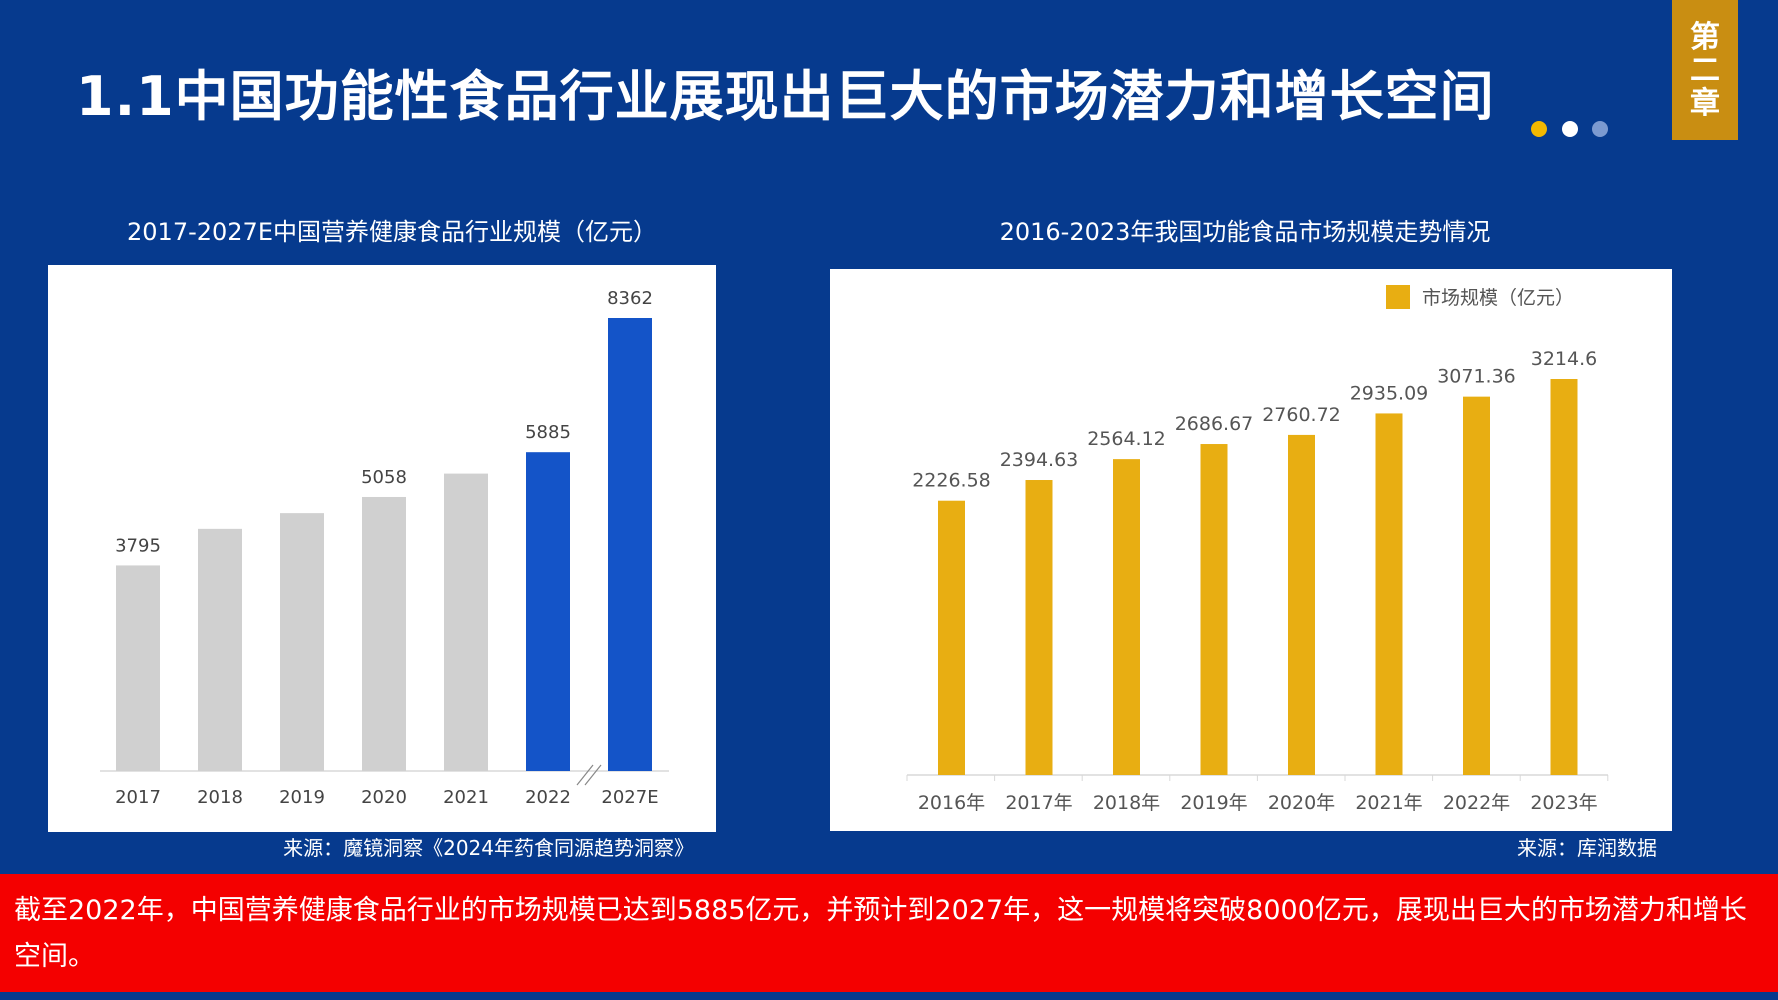 This screenshot has width=1778, height=1000. What do you see at coordinates (1245, 232) in the screenshot?
I see `right-chart-title: 2016-2023年我国功能食品市场规模走势情况` at bounding box center [1245, 232].